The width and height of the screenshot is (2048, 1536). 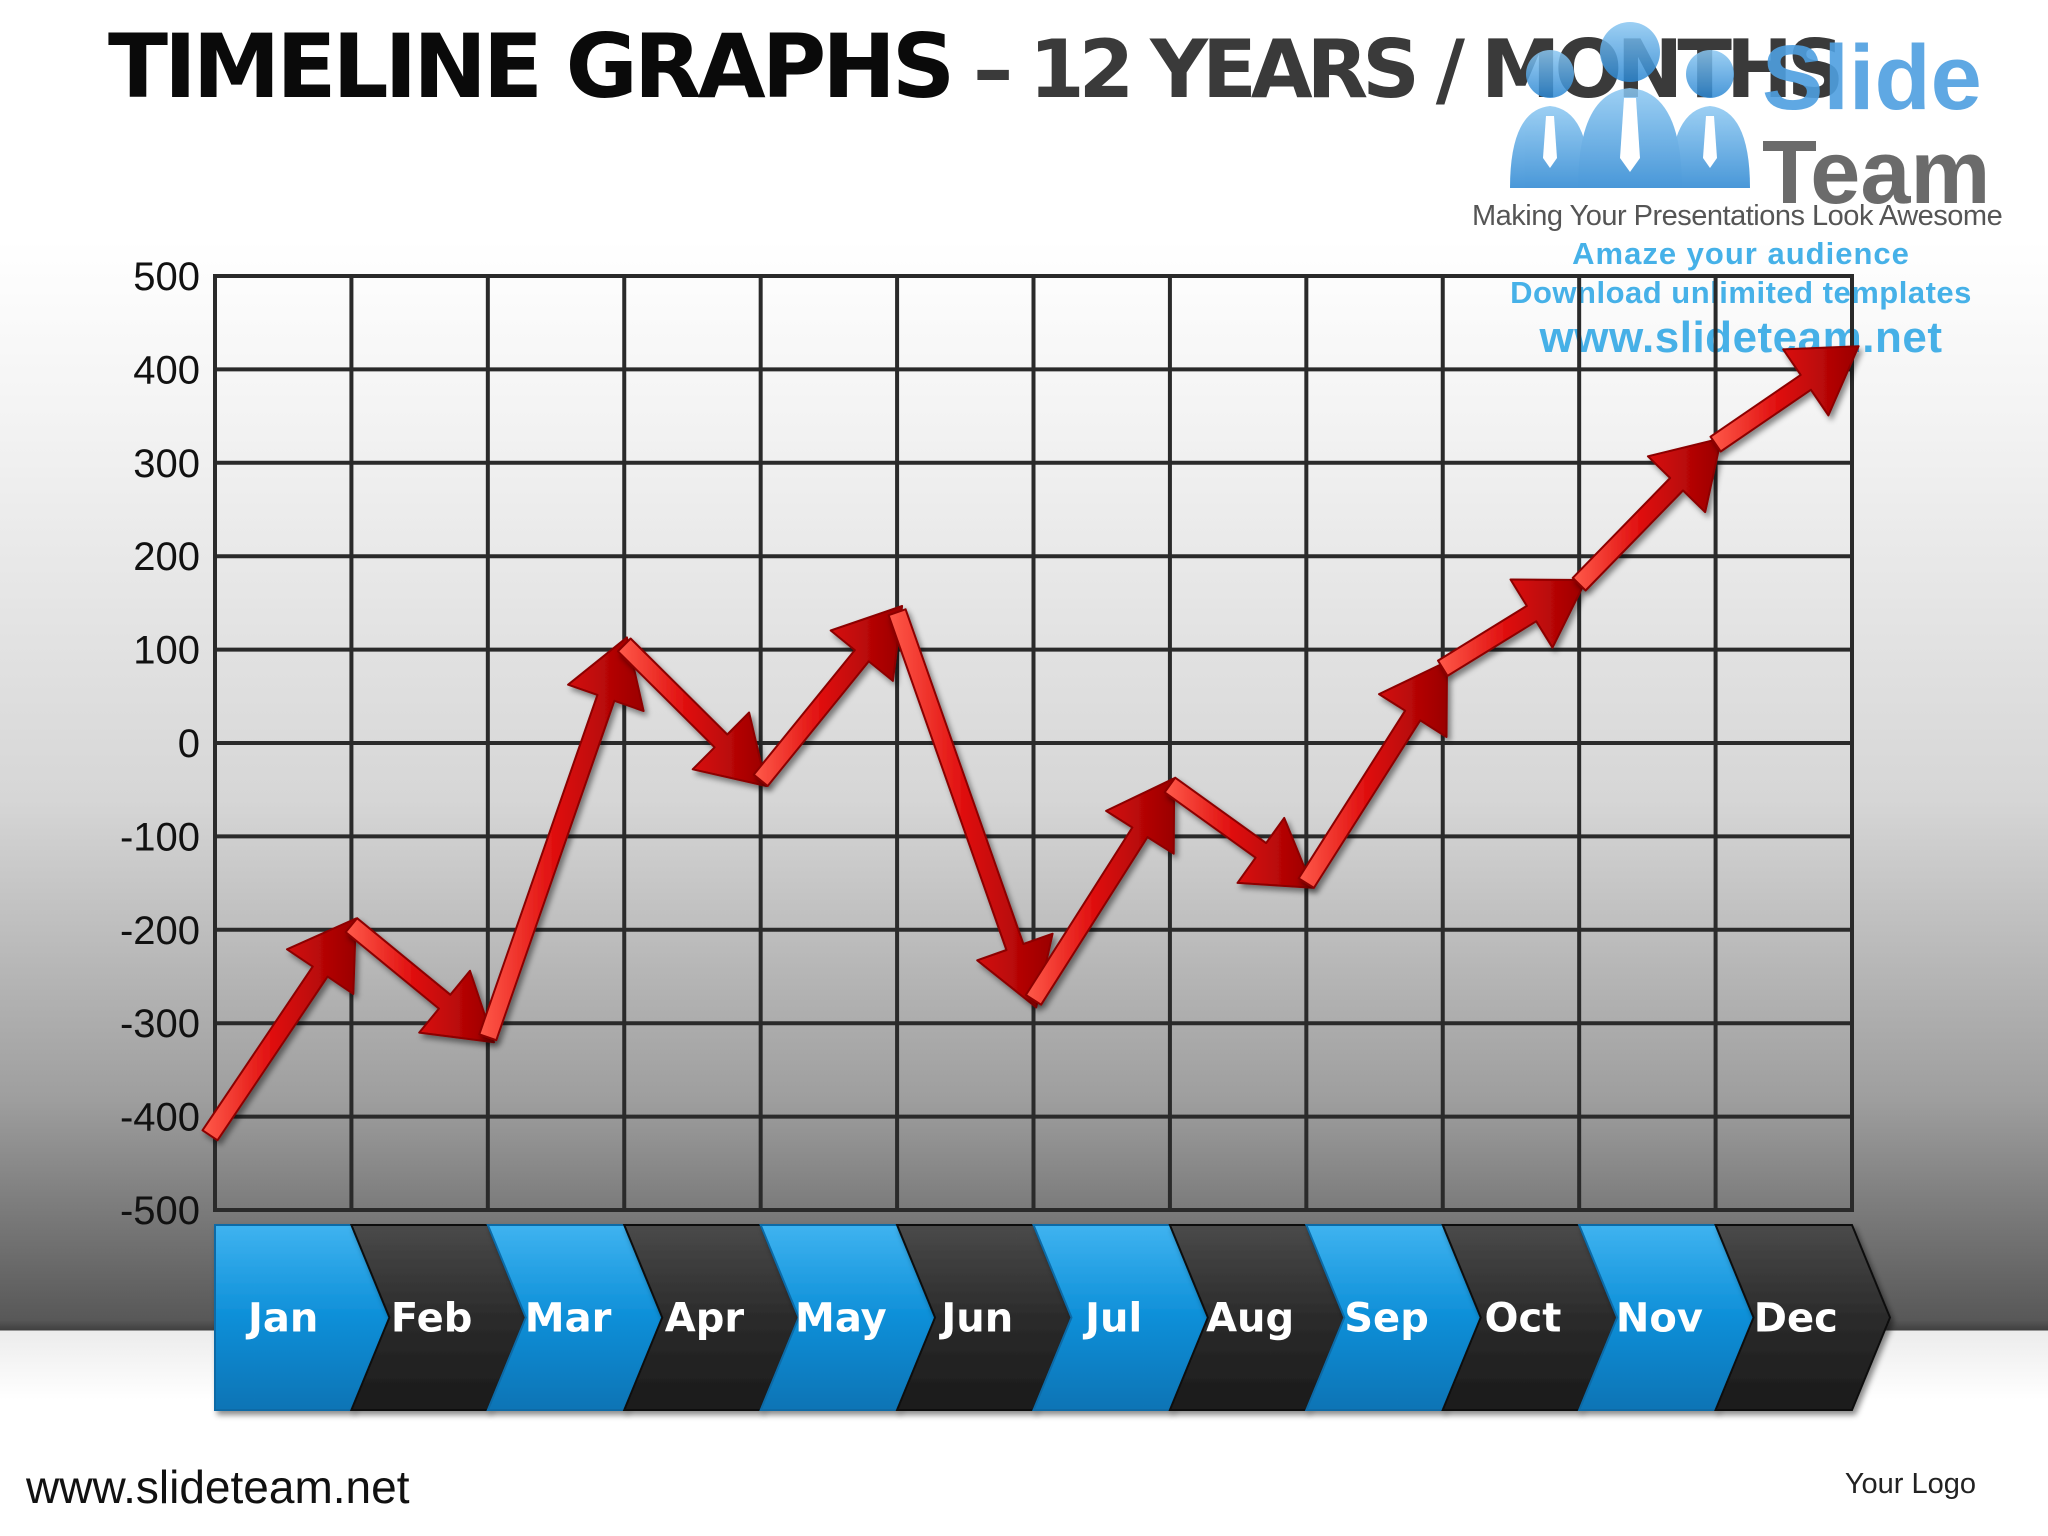 I want to click on promo-line-2: Download unlimited templates, so click(x=1741, y=292).